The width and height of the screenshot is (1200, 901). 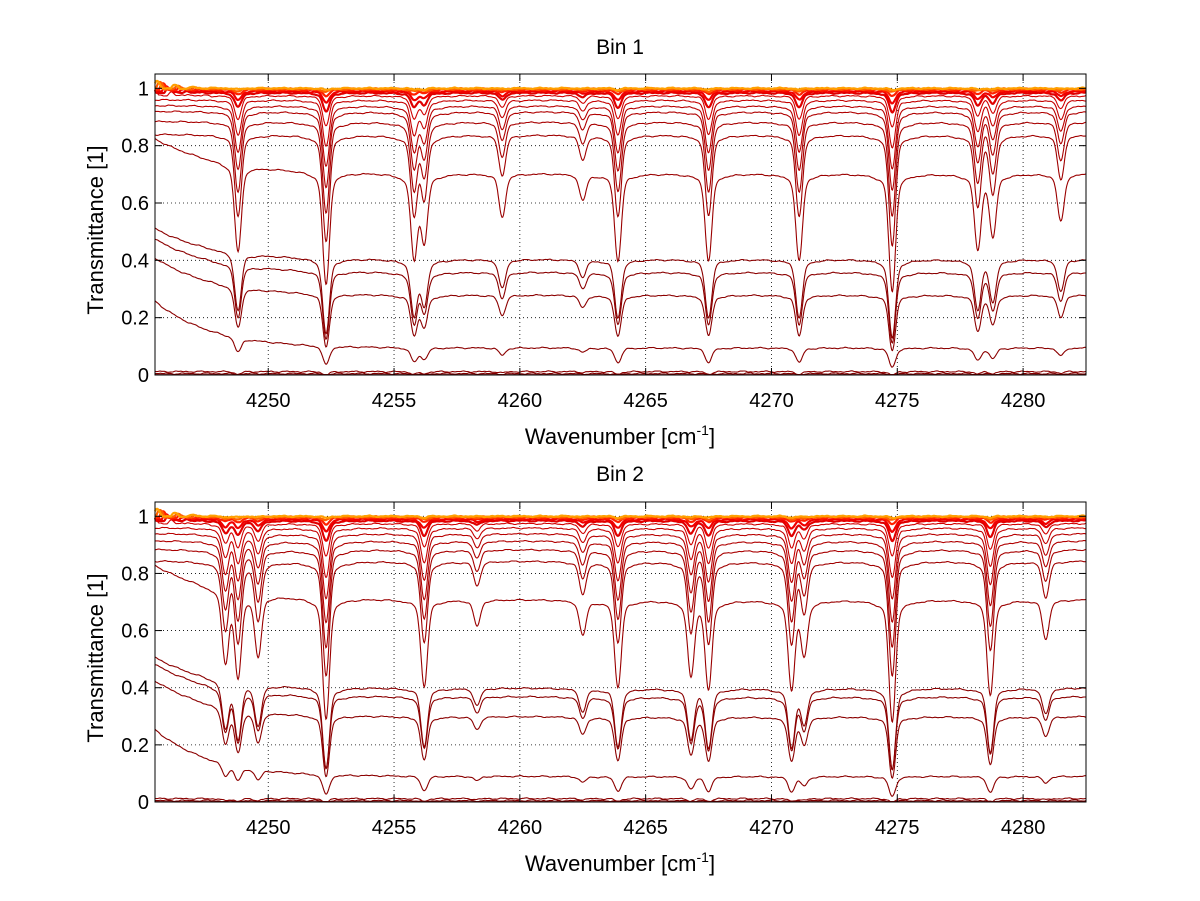 What do you see at coordinates (620, 47) in the screenshot?
I see `chart-title: Bin 1` at bounding box center [620, 47].